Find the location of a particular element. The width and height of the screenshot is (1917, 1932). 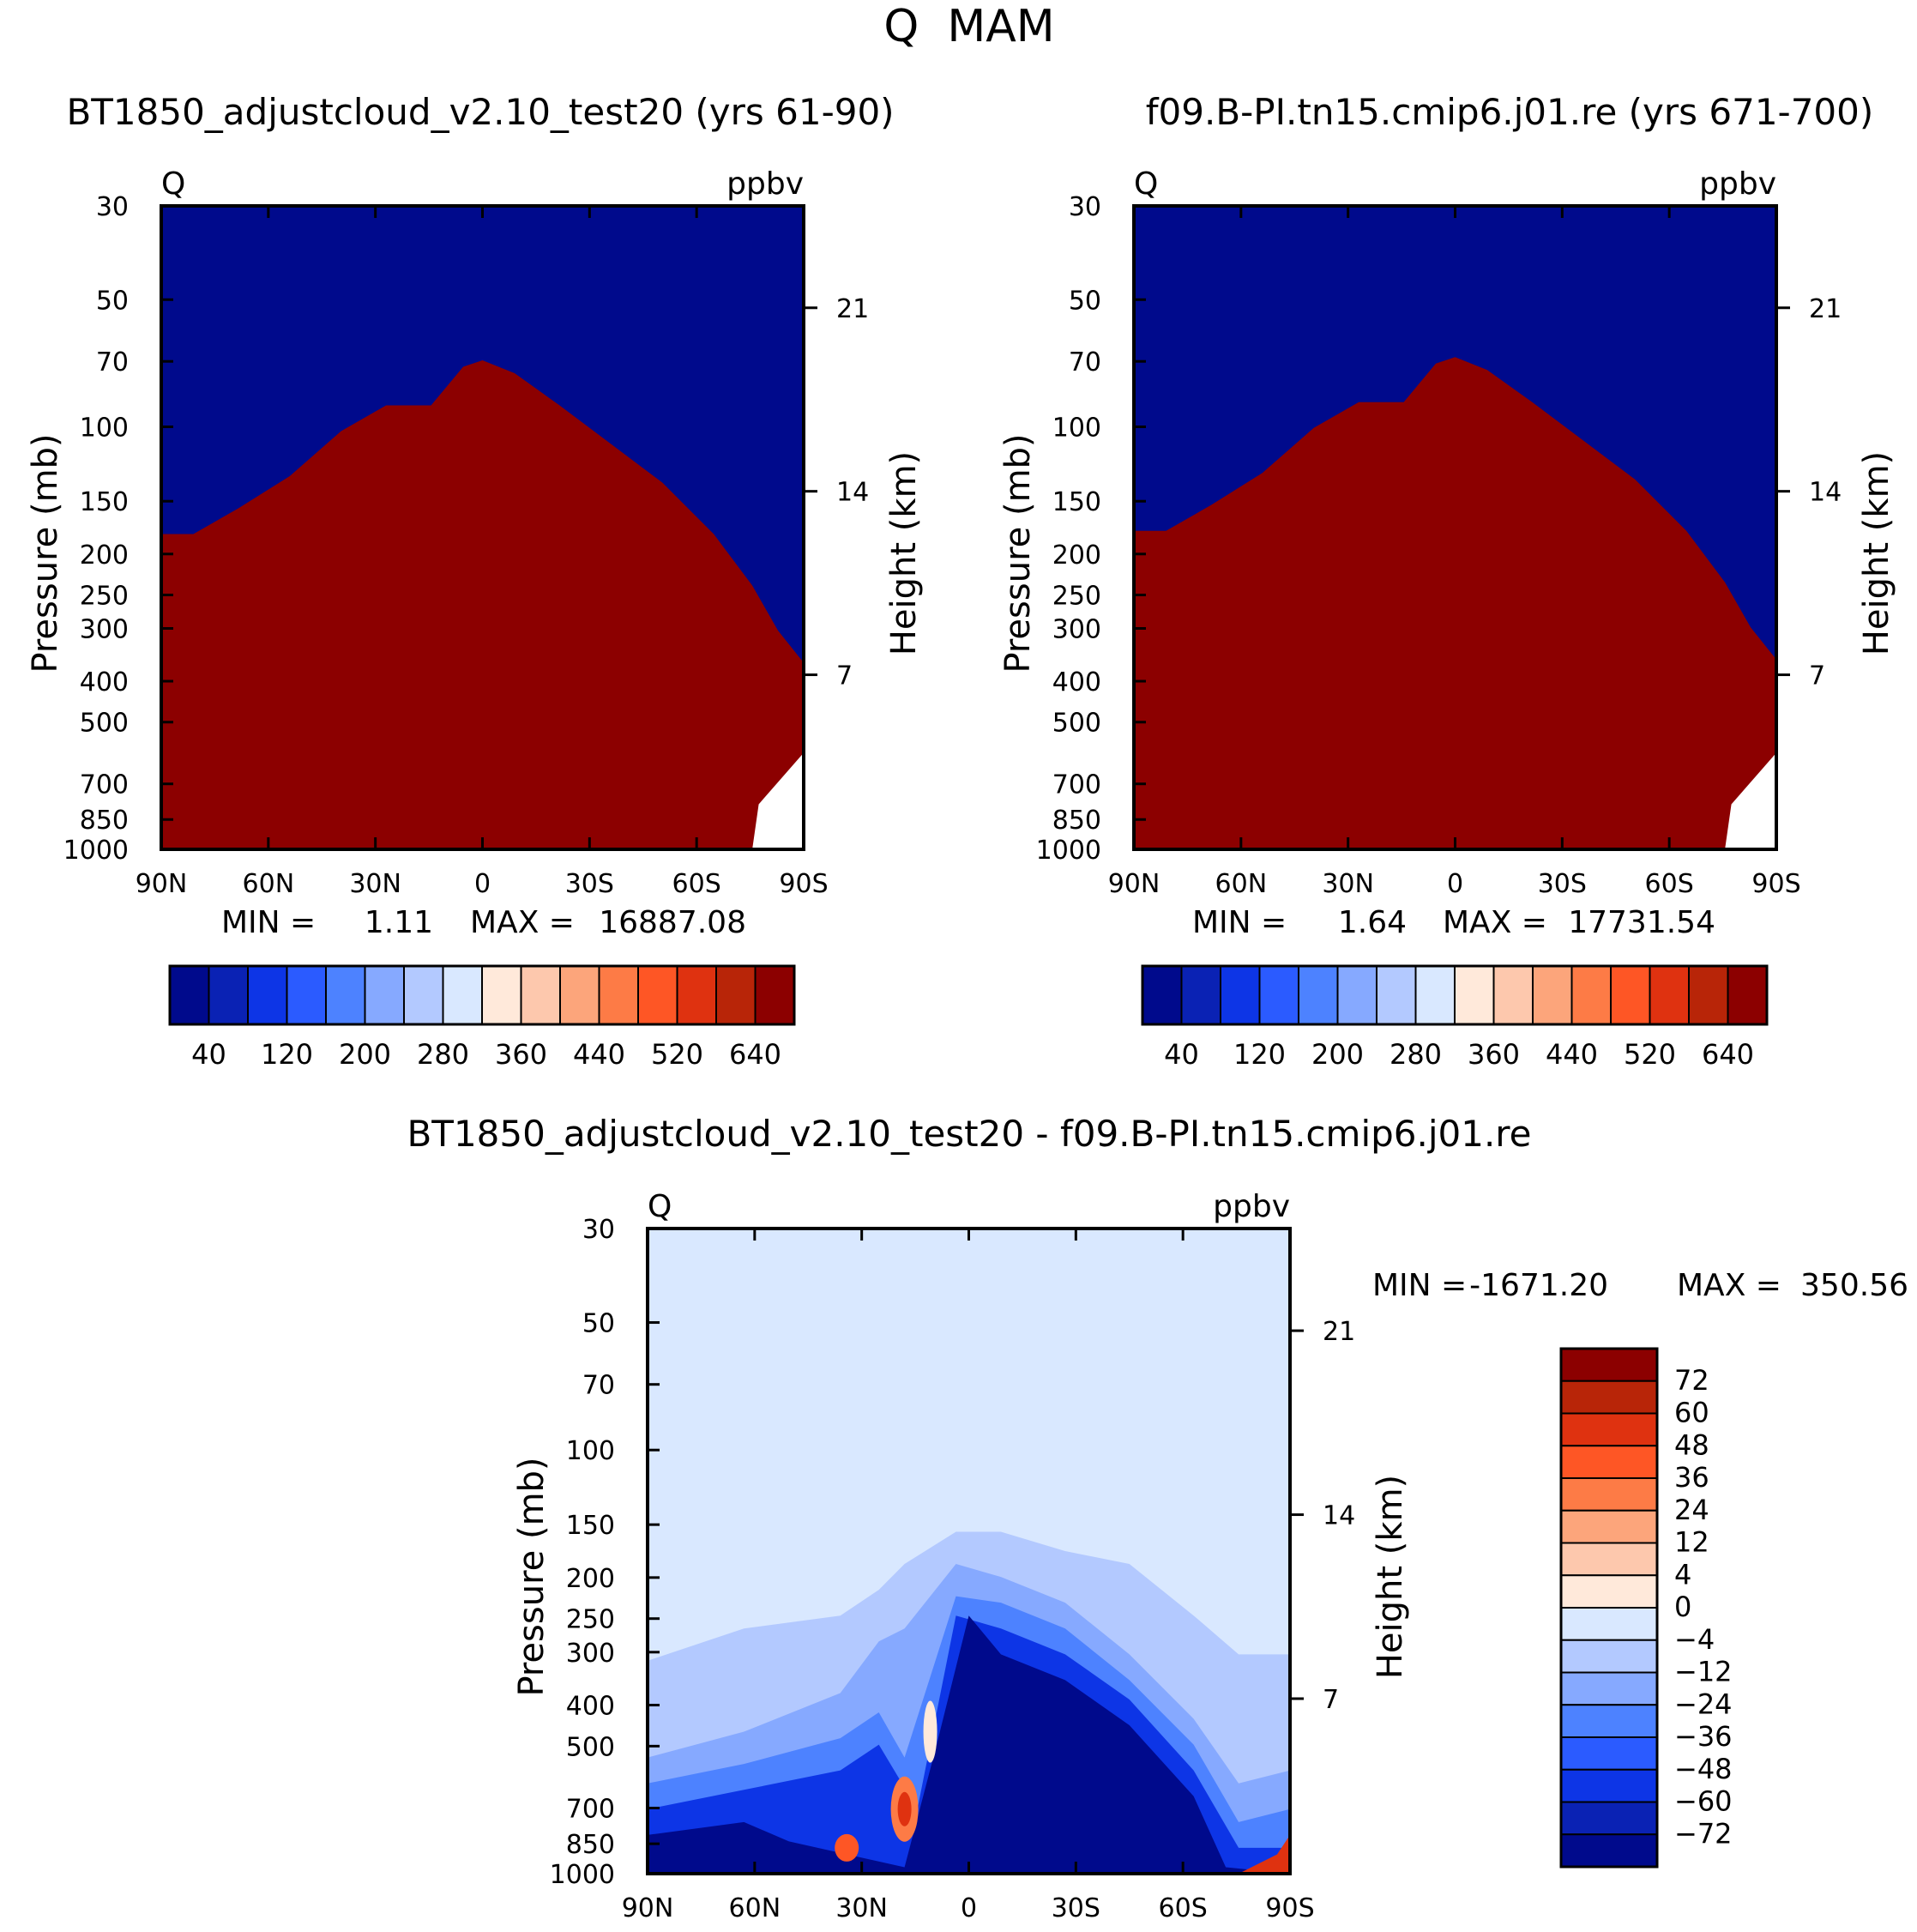

colorbar-label: 280 is located at coordinates (443, 1054).